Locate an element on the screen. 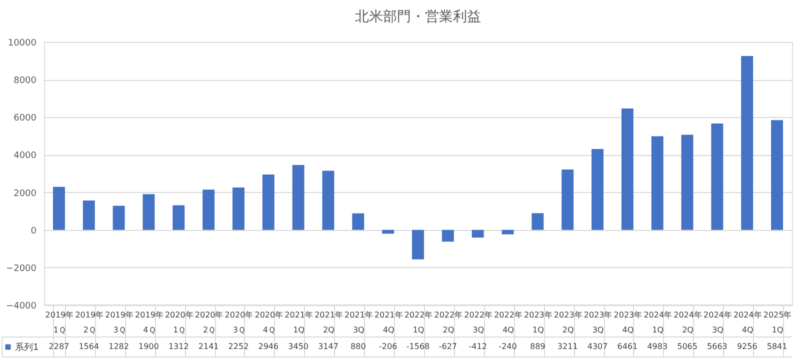 The image size is (800, 360). x-tick-label: 2020年 3Ｑ is located at coordinates (239, 322).